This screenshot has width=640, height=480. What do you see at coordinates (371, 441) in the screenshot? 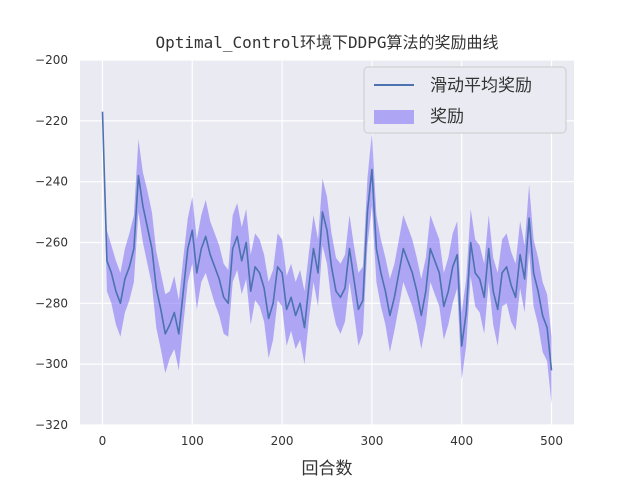
I see `x-tick-label: 300` at bounding box center [371, 441].